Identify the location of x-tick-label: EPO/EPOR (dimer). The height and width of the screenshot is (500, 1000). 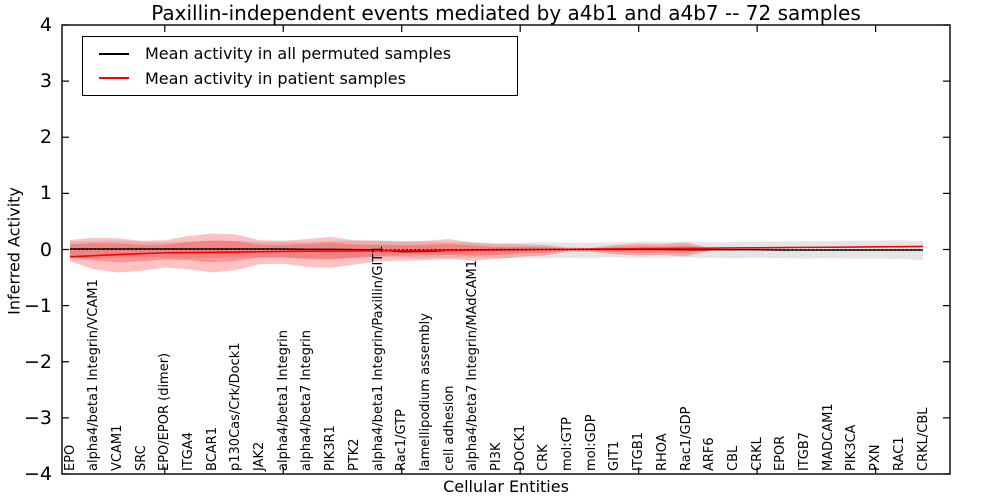
(165, 411).